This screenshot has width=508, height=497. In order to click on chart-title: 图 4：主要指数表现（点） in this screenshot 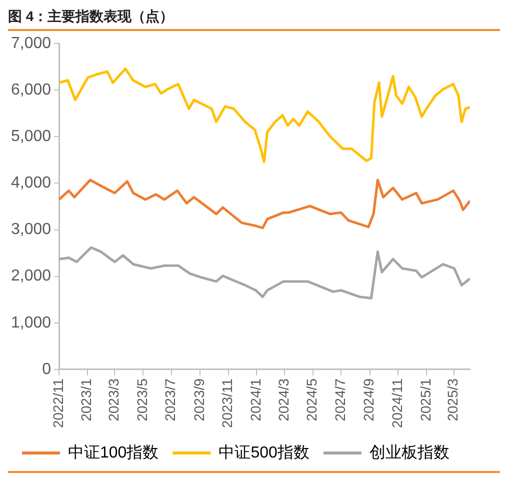, I will do `click(254, 19)`.